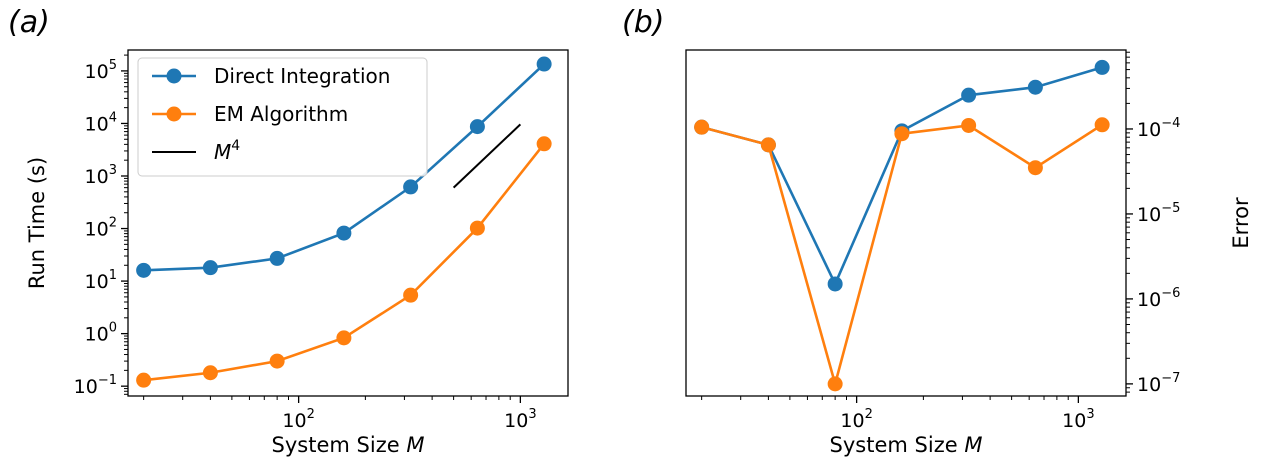 The height and width of the screenshot is (466, 1266). What do you see at coordinates (101, 333) in the screenshot?
I see `y-tick-label: 10⁰` at bounding box center [101, 333].